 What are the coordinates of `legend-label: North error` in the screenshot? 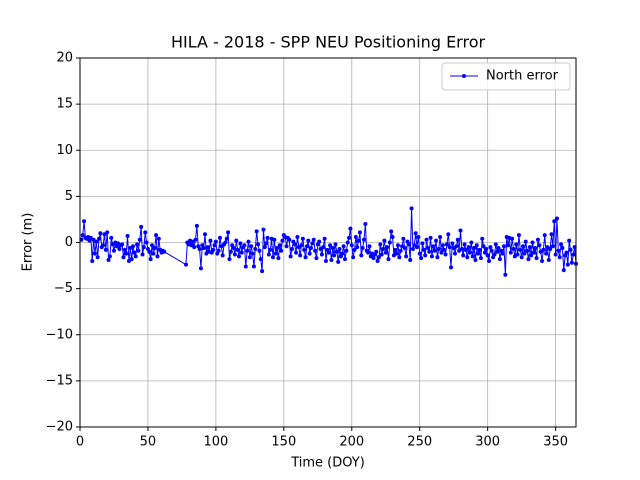 It's located at (522, 76).